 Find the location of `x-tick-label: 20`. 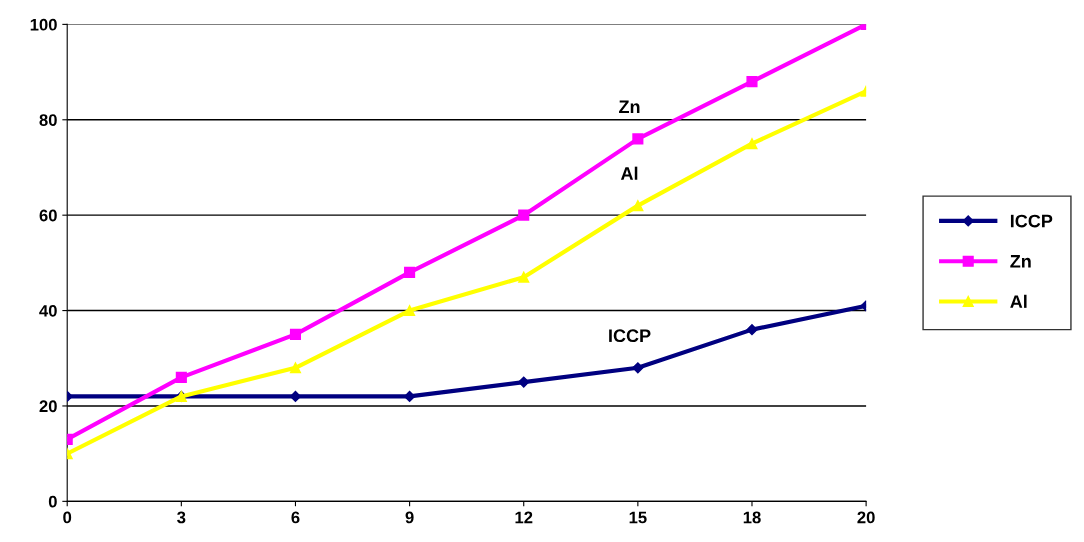

x-tick-label: 20 is located at coordinates (866, 517).